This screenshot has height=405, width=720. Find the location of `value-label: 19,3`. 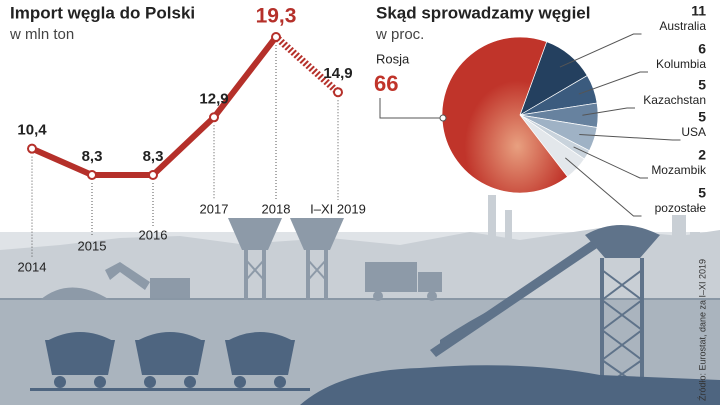

value-label: 19,3 is located at coordinates (276, 16).